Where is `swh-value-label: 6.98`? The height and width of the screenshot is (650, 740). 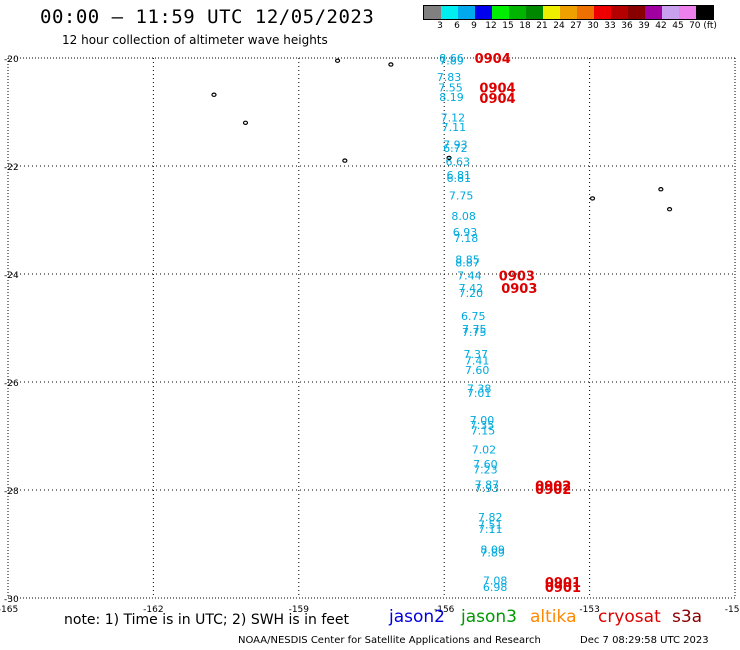
swh-value-label: 6.98 is located at coordinates (495, 587).